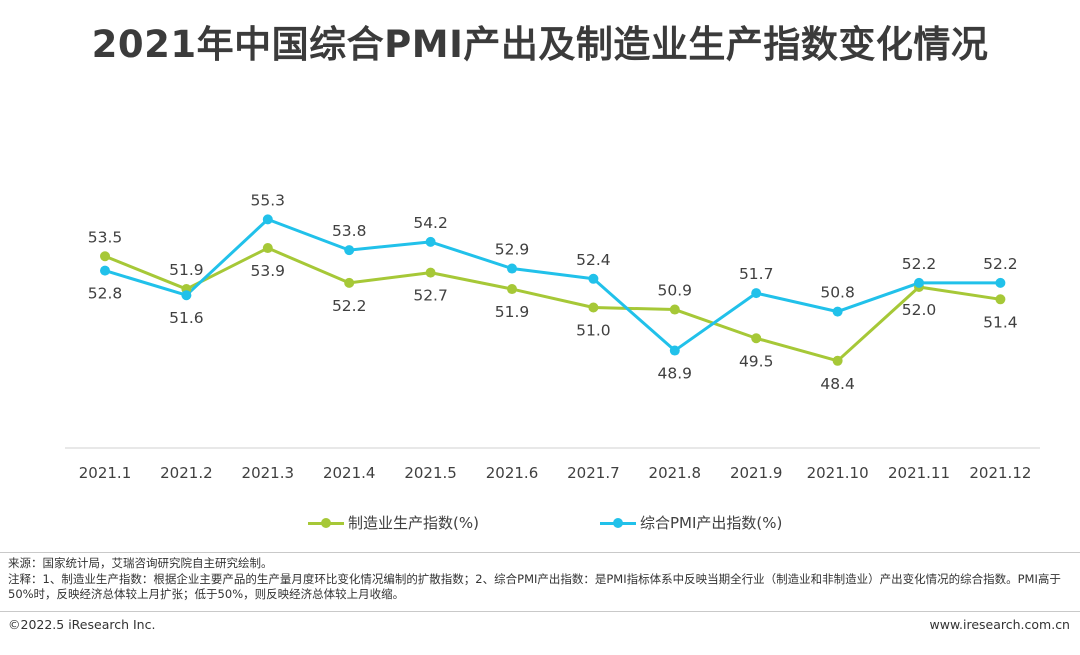 Image resolution: width=1080 pixels, height=655 pixels. I want to click on data-label-manufacturing: 50.9, so click(675, 291).